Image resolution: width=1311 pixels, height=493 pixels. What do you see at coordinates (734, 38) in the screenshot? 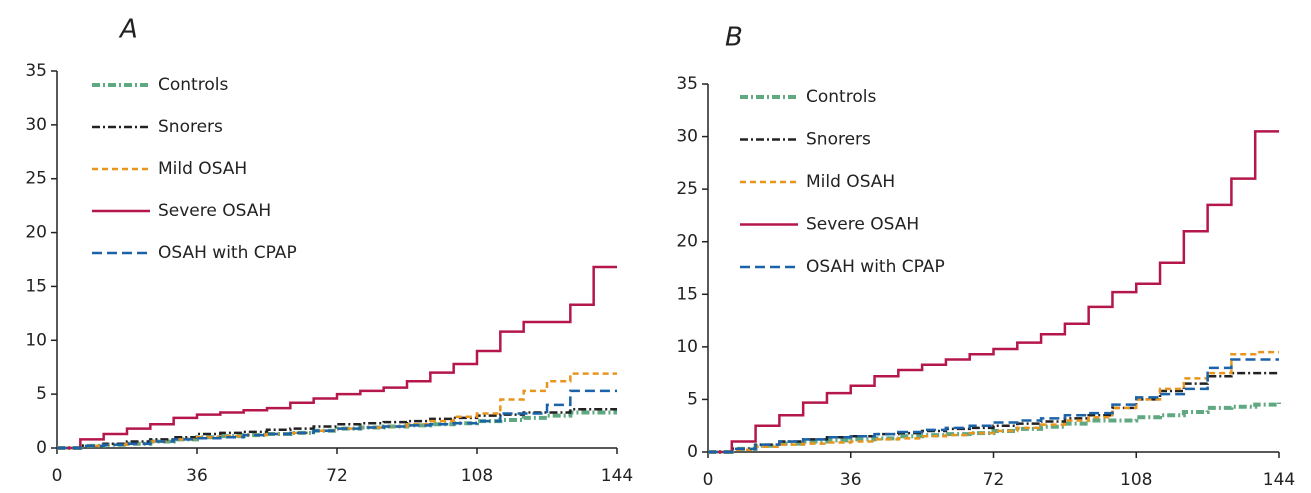
I see `panel-title: B` at bounding box center [734, 38].